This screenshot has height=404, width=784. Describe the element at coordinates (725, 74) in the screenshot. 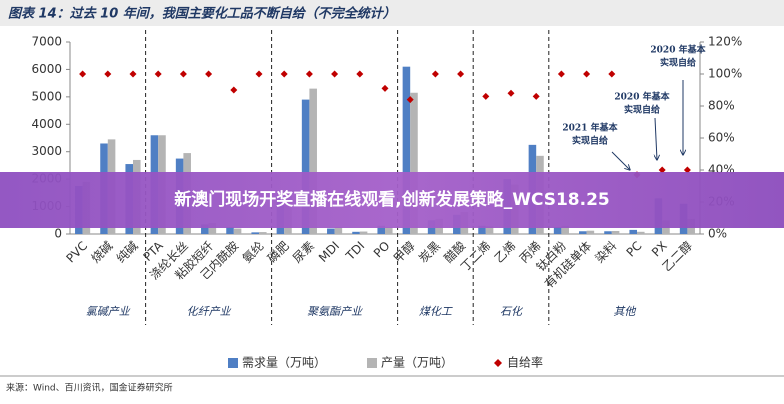

I see `y2-tick-label: 100%` at that location.